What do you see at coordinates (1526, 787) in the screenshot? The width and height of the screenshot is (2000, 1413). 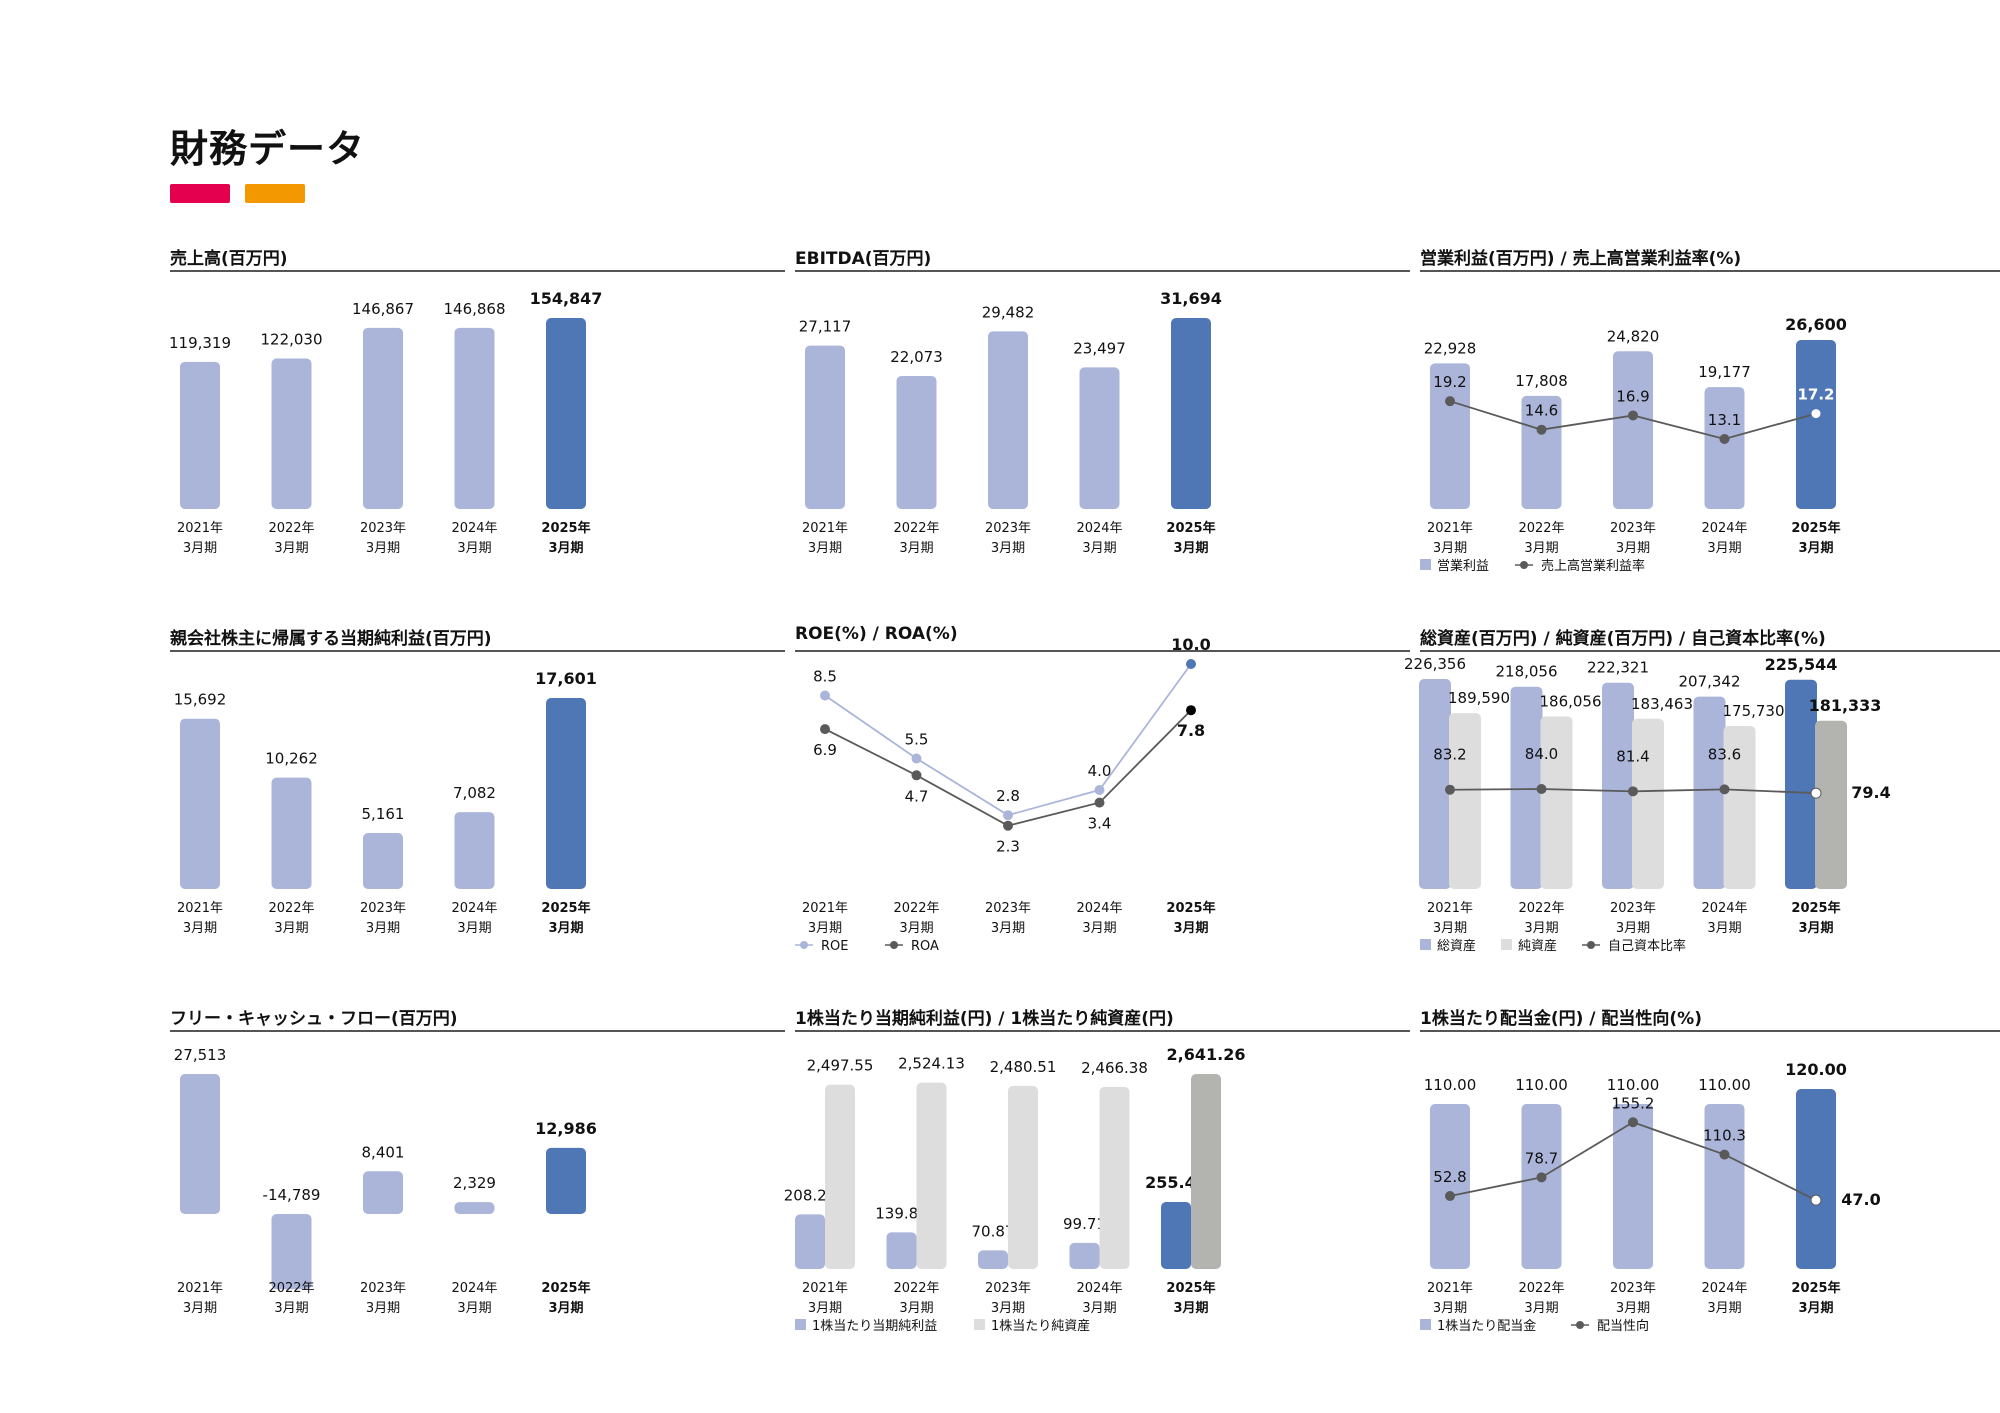 I see `bar-total-assets` at bounding box center [1526, 787].